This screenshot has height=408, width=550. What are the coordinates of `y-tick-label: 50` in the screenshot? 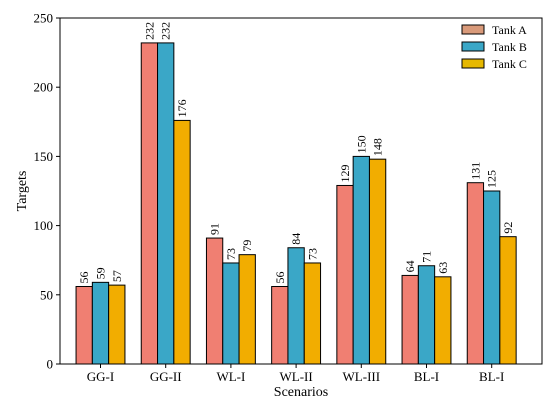 It's located at (46, 294).